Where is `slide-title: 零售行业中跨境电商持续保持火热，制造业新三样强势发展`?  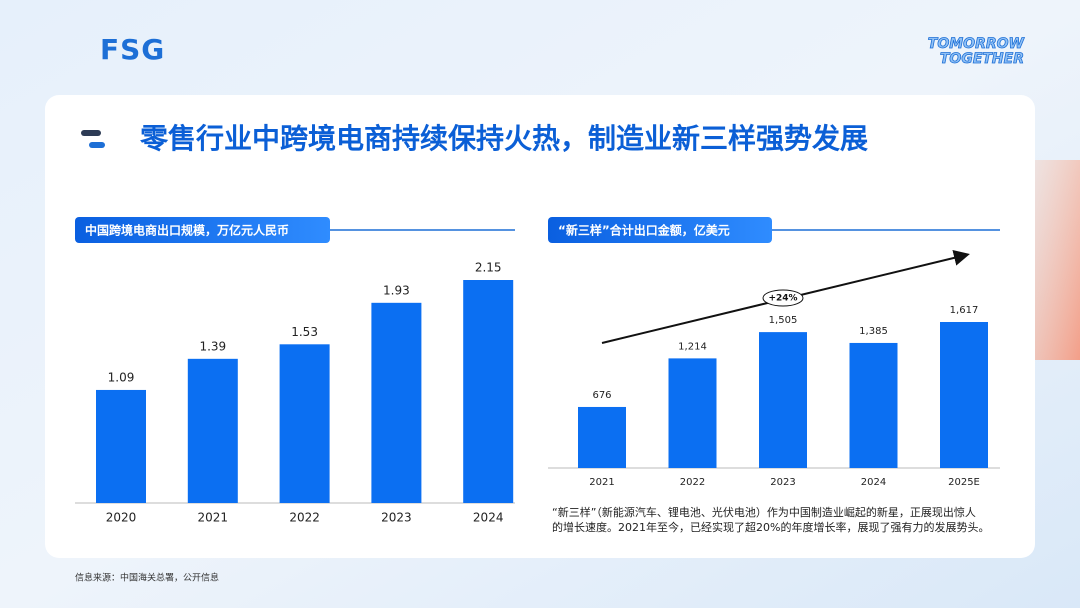
slide-title: 零售行业中跨境电商持续保持火热，制造业新三样强势发展 is located at coordinates (504, 138).